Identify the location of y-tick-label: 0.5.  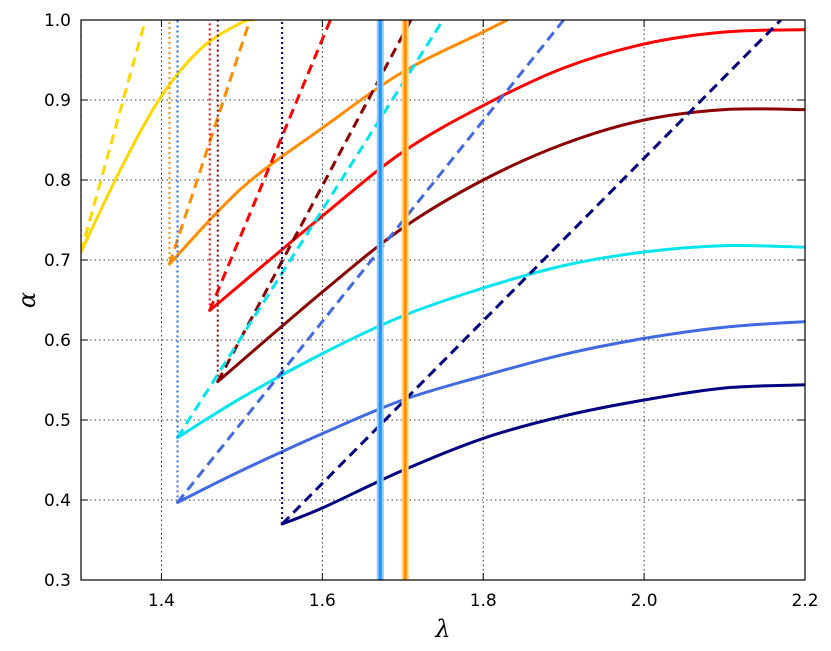
(57, 421).